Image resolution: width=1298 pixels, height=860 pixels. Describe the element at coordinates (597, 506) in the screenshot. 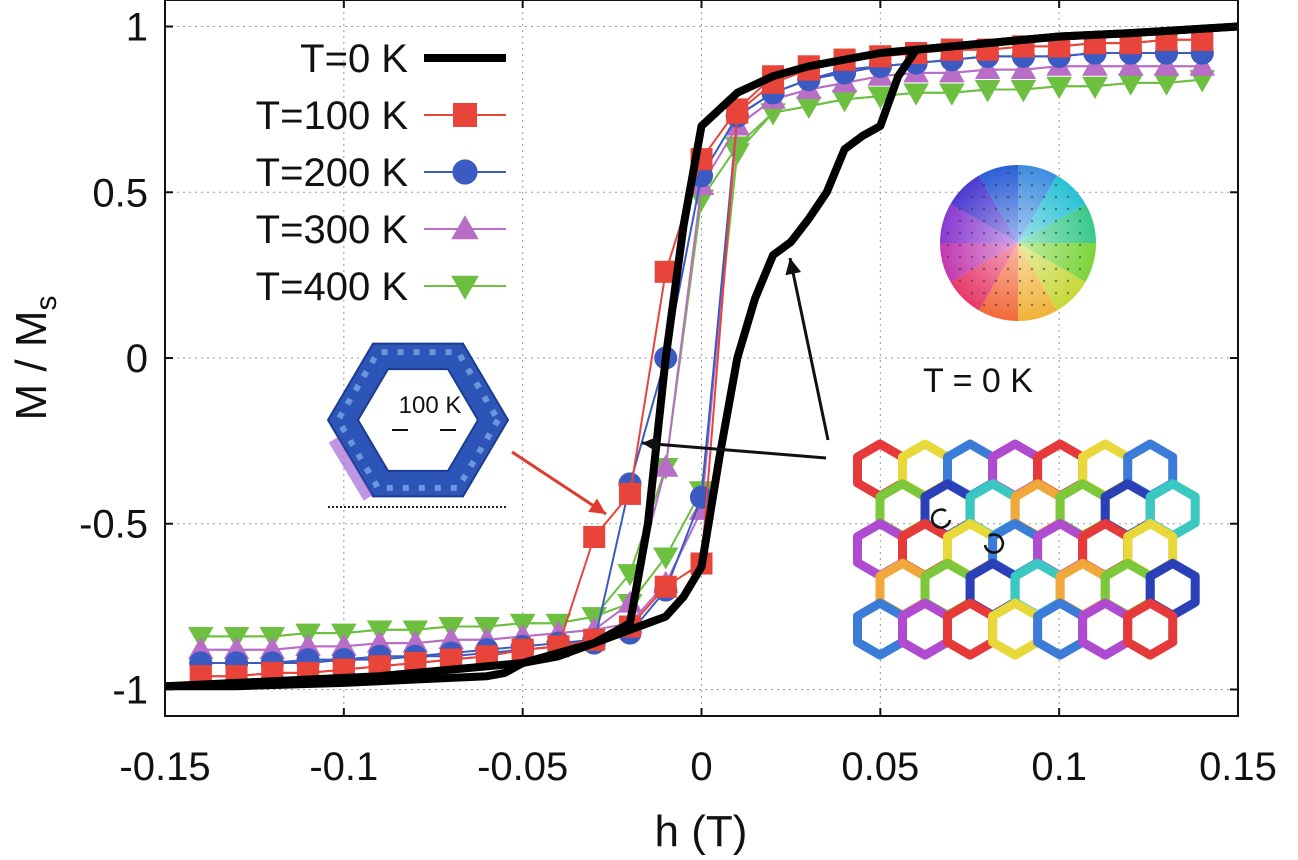

I see `arrow-100k-head` at that location.